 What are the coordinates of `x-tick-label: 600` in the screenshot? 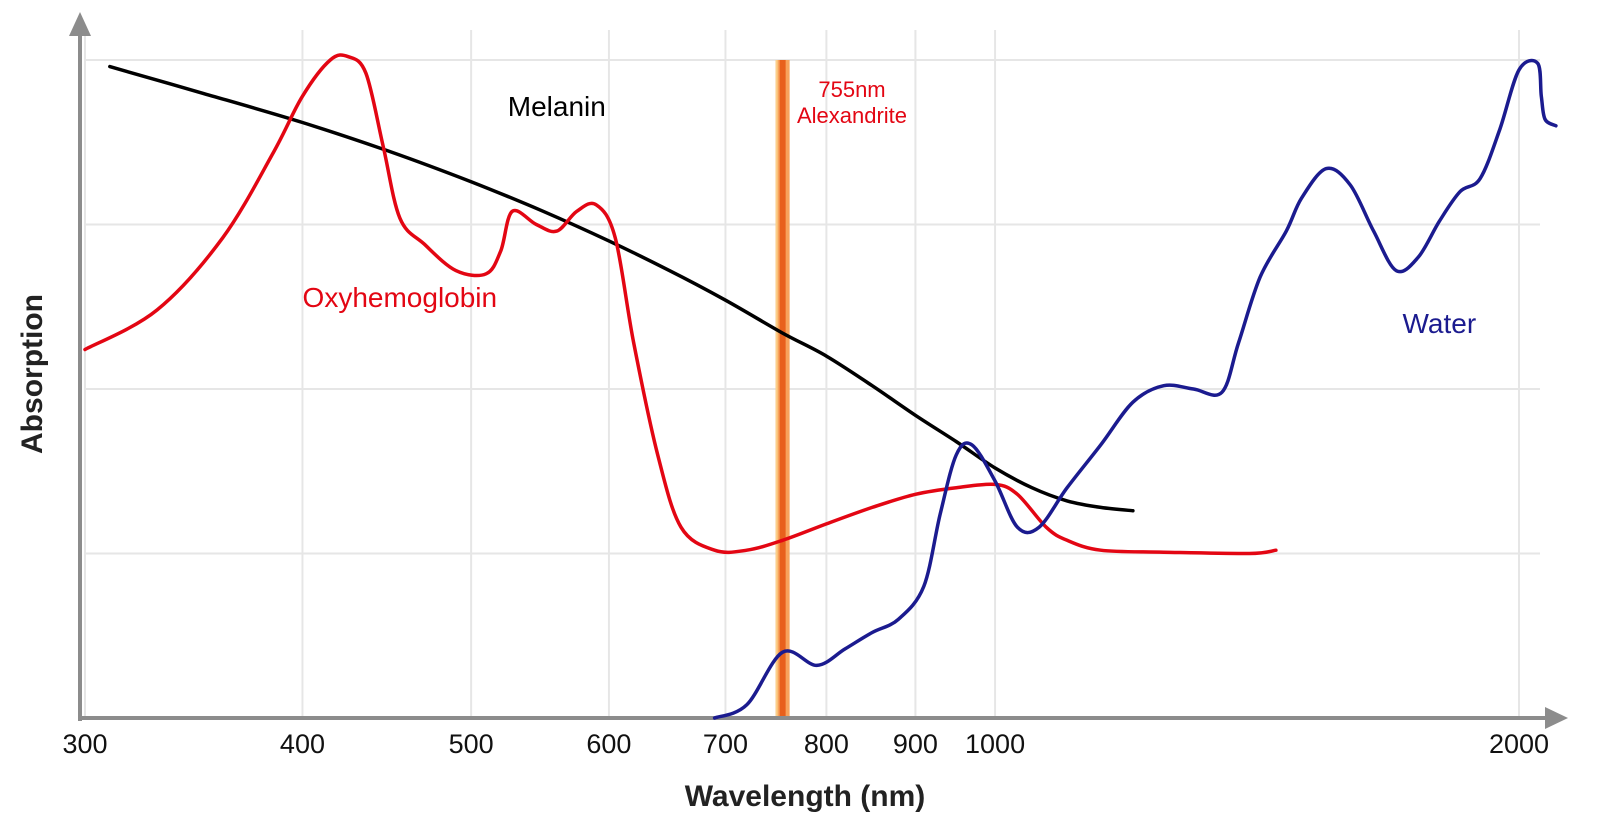 It's located at (608, 744).